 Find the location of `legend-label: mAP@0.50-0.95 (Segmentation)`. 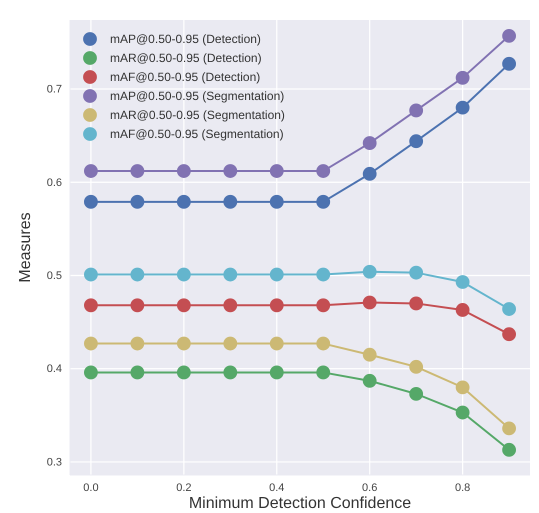

legend-label: mAP@0.50-0.95 (Segmentation) is located at coordinates (197, 96).